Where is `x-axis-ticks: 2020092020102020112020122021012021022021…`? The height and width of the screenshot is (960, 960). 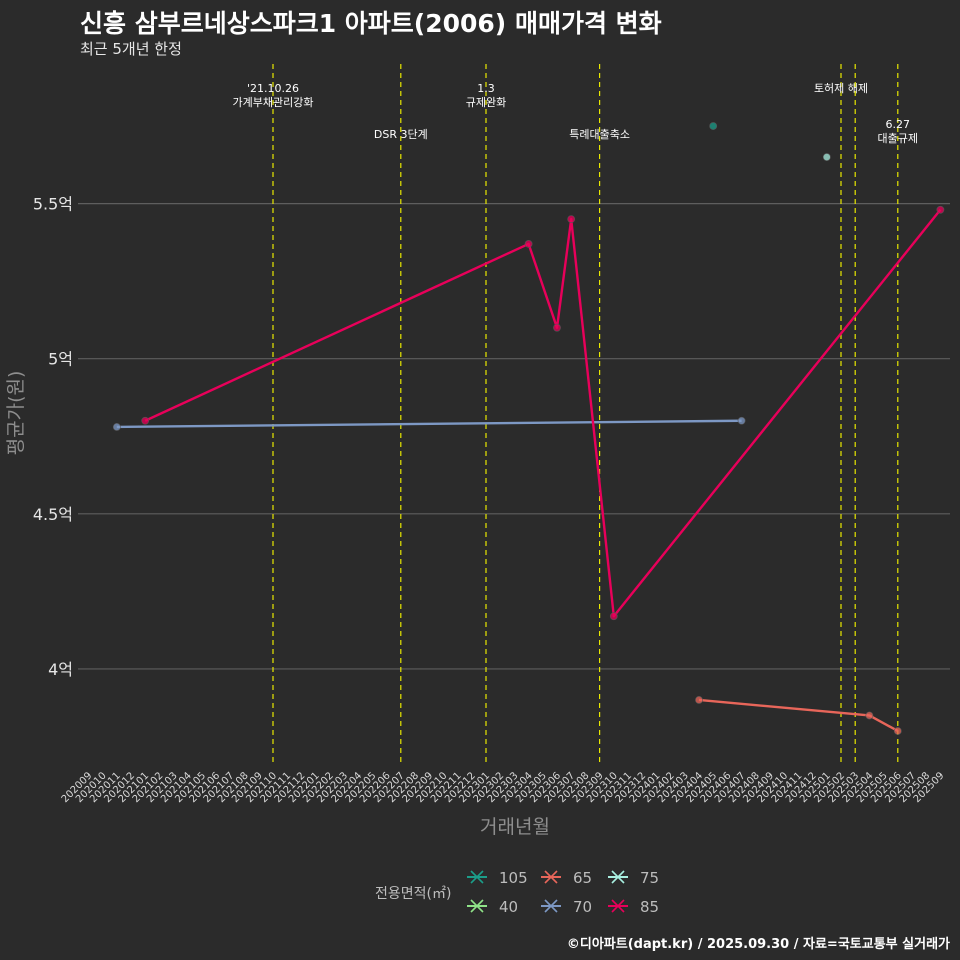
x-axis-ticks: 2020092020102020112020122021012021022021… is located at coordinates (503, 787).